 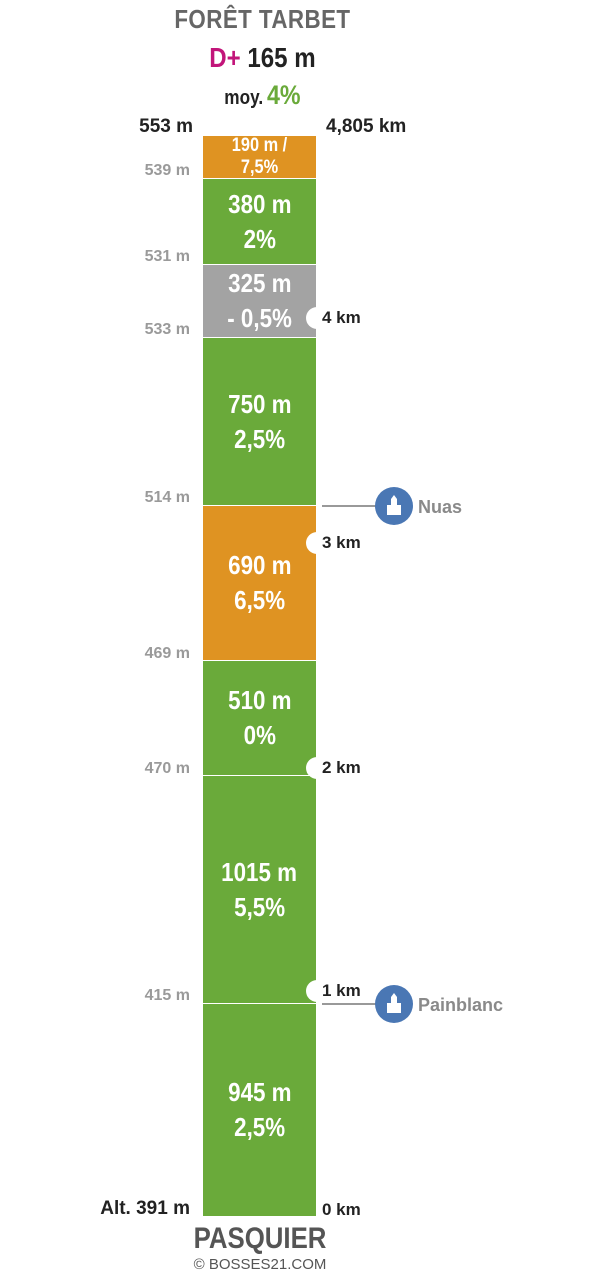 What do you see at coordinates (167, 256) in the screenshot?
I see `altitude-label: 531 m` at bounding box center [167, 256].